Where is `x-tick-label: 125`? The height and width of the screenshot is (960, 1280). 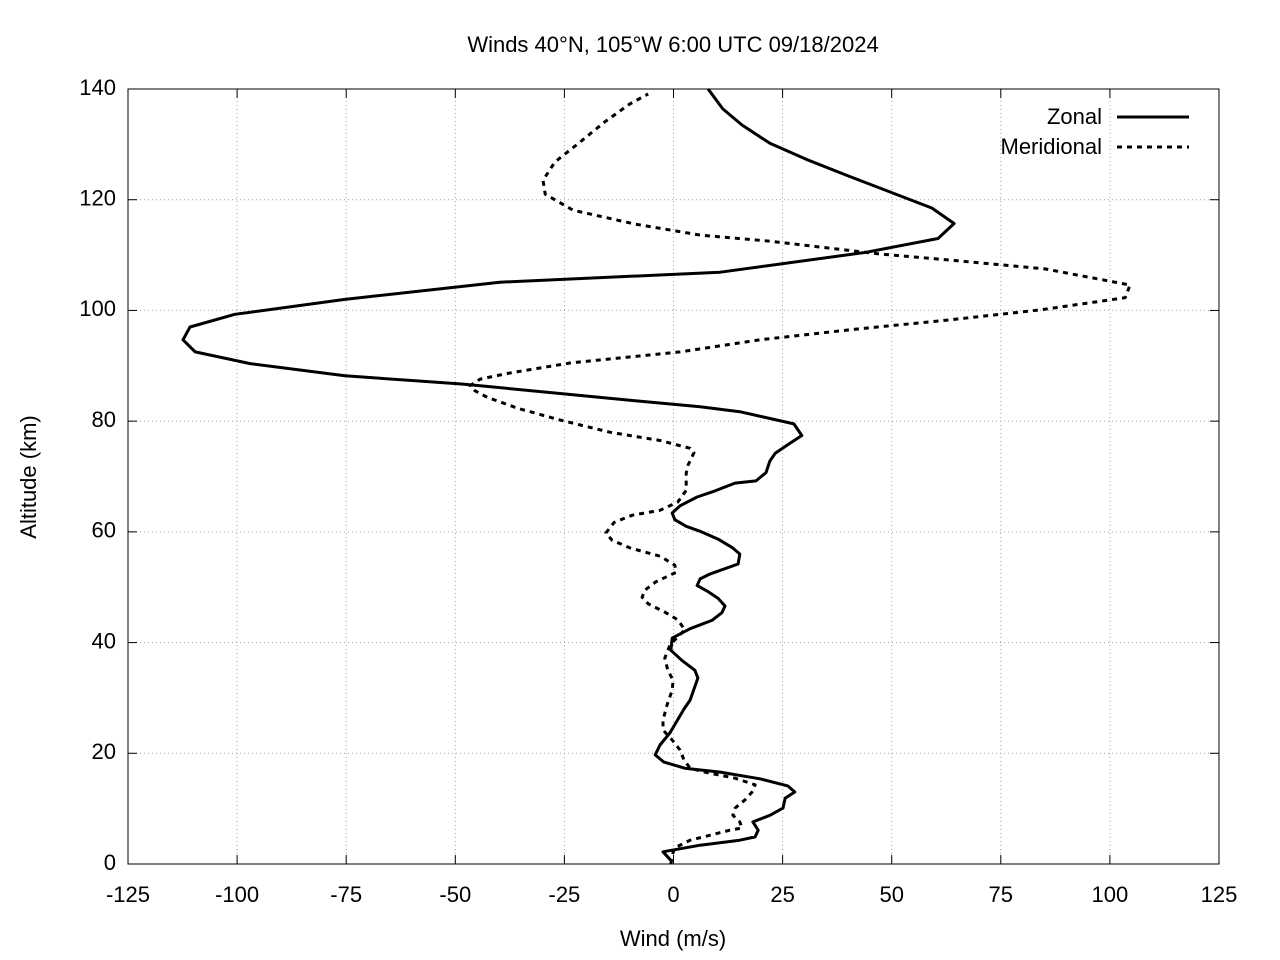 x-tick-label: 125 is located at coordinates (1219, 894).